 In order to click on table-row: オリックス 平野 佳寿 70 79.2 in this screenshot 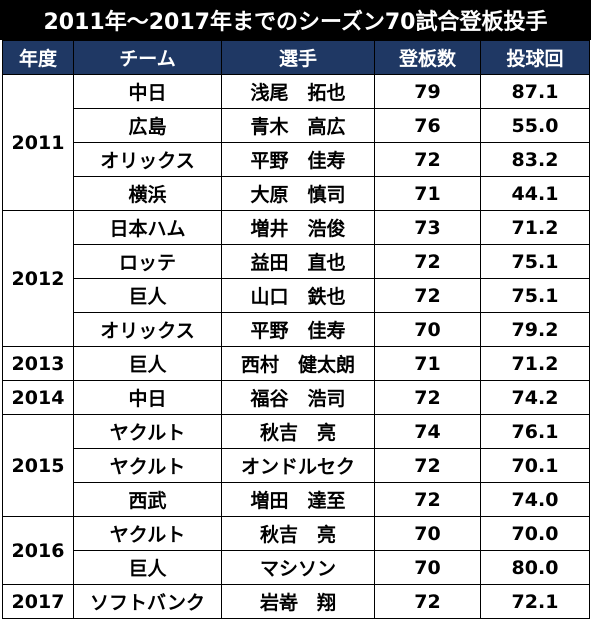, I will do `click(296, 329)`.